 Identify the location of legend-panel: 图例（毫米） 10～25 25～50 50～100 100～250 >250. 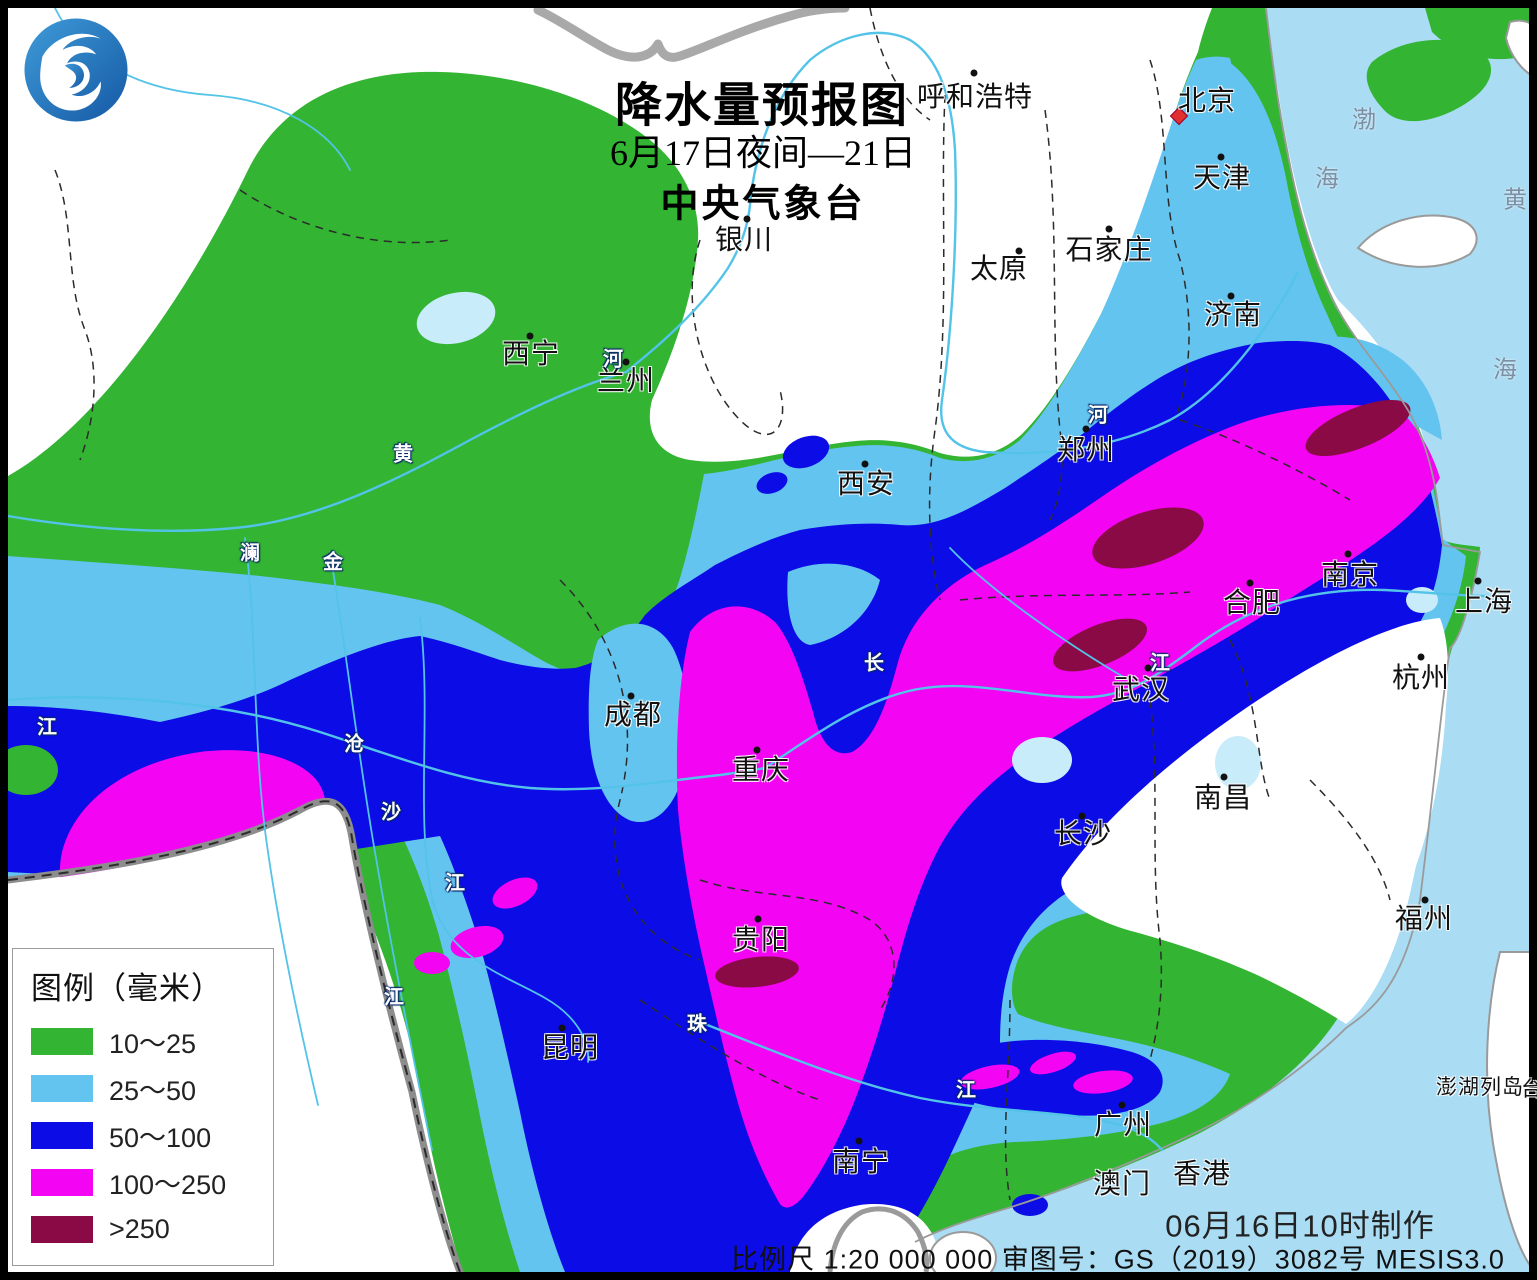
(143, 1107).